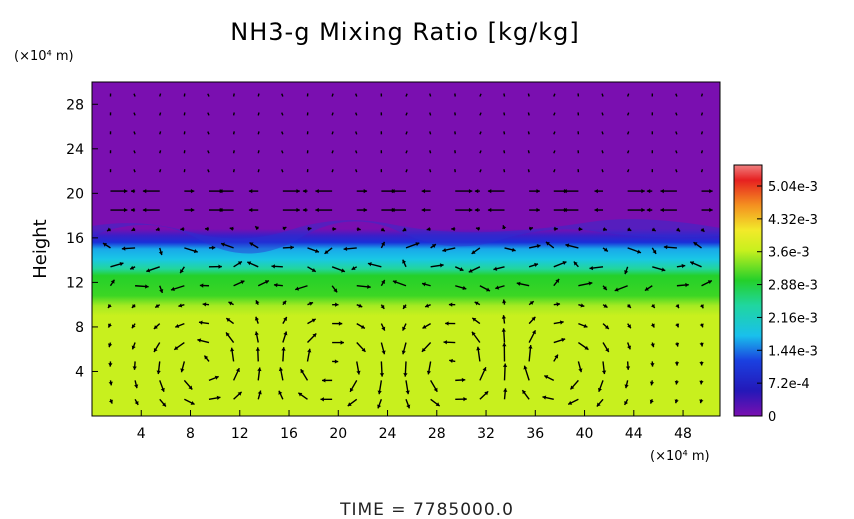 The image size is (854, 519). Describe the element at coordinates (535, 434) in the screenshot. I see `x-tick-label: 36` at that location.